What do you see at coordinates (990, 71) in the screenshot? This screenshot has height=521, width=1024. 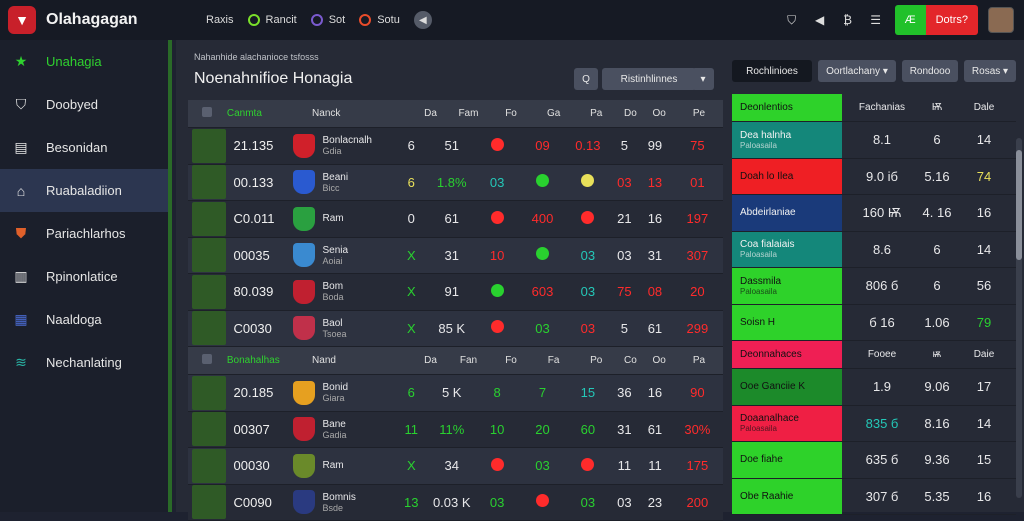 I see `right-select-3: Rosas ▾` at bounding box center [990, 71].